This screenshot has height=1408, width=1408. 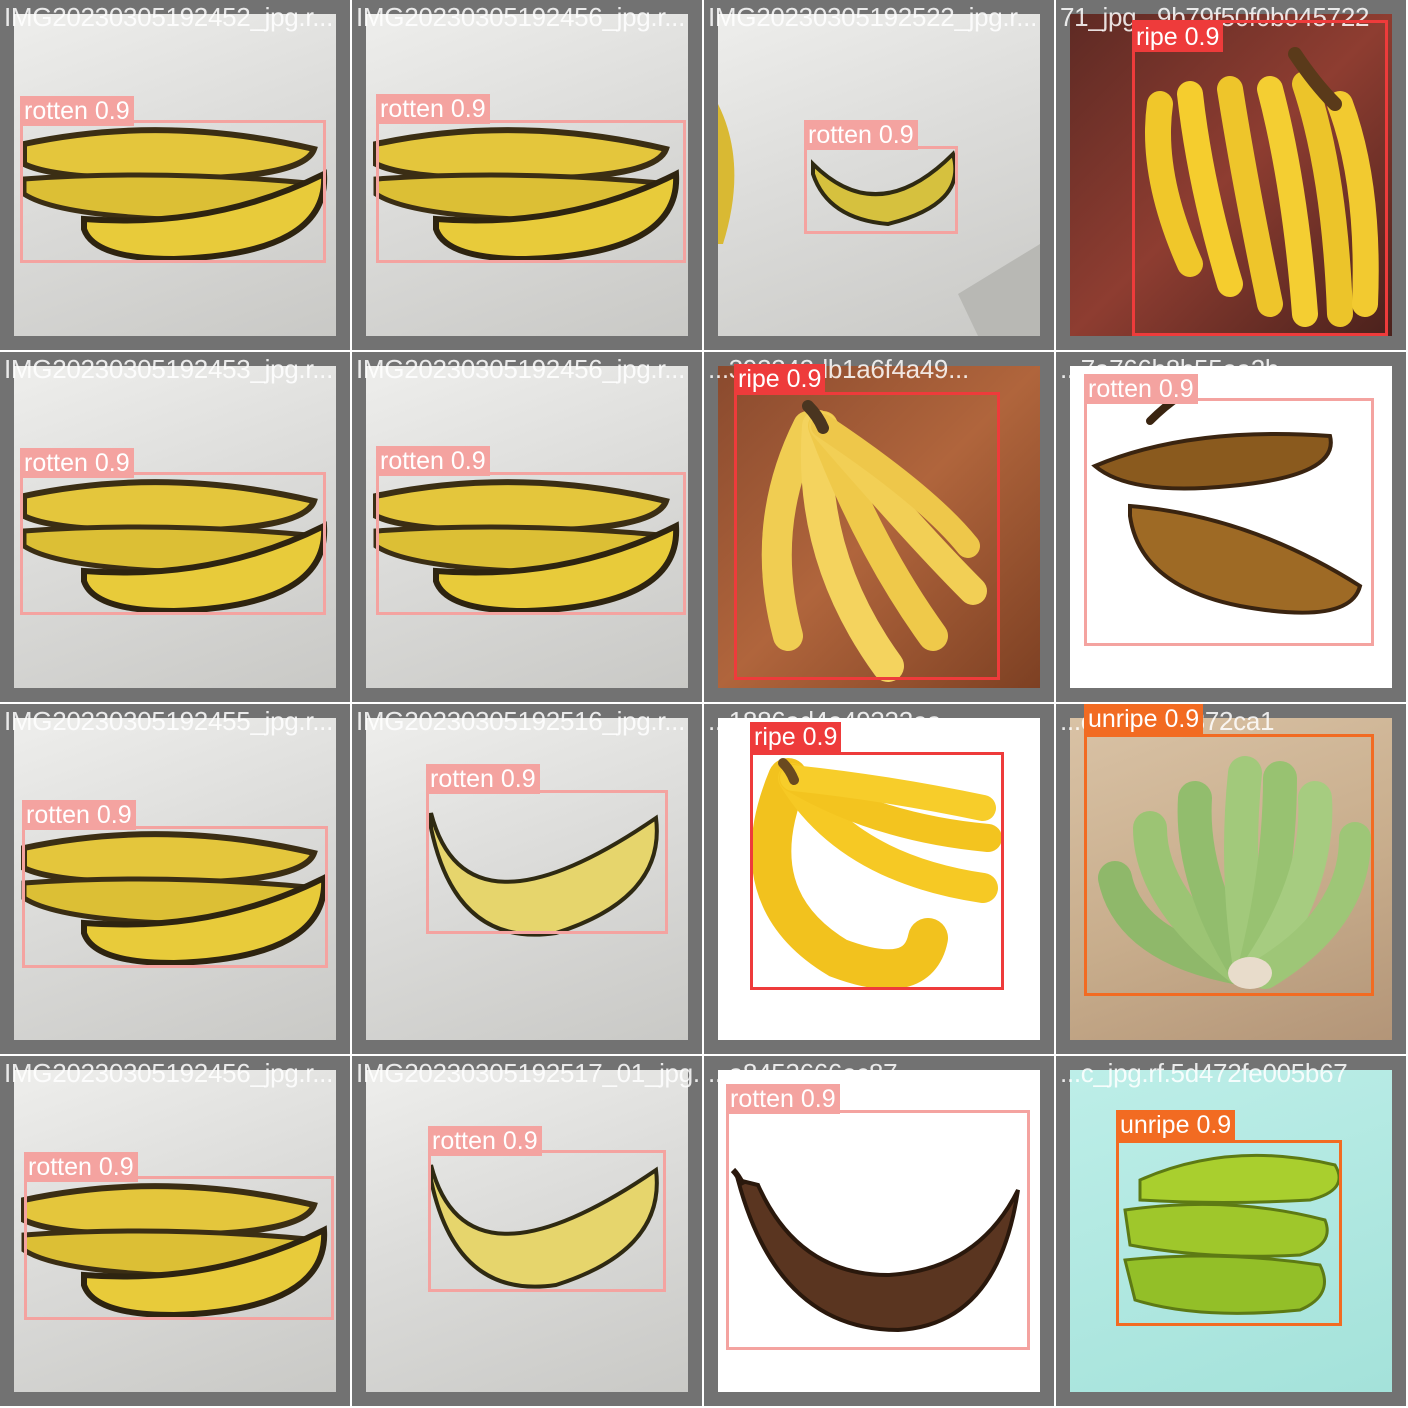 I want to click on tile-7: ...393342db1a6f4a49... ripe 0.9, so click(x=880, y=528).